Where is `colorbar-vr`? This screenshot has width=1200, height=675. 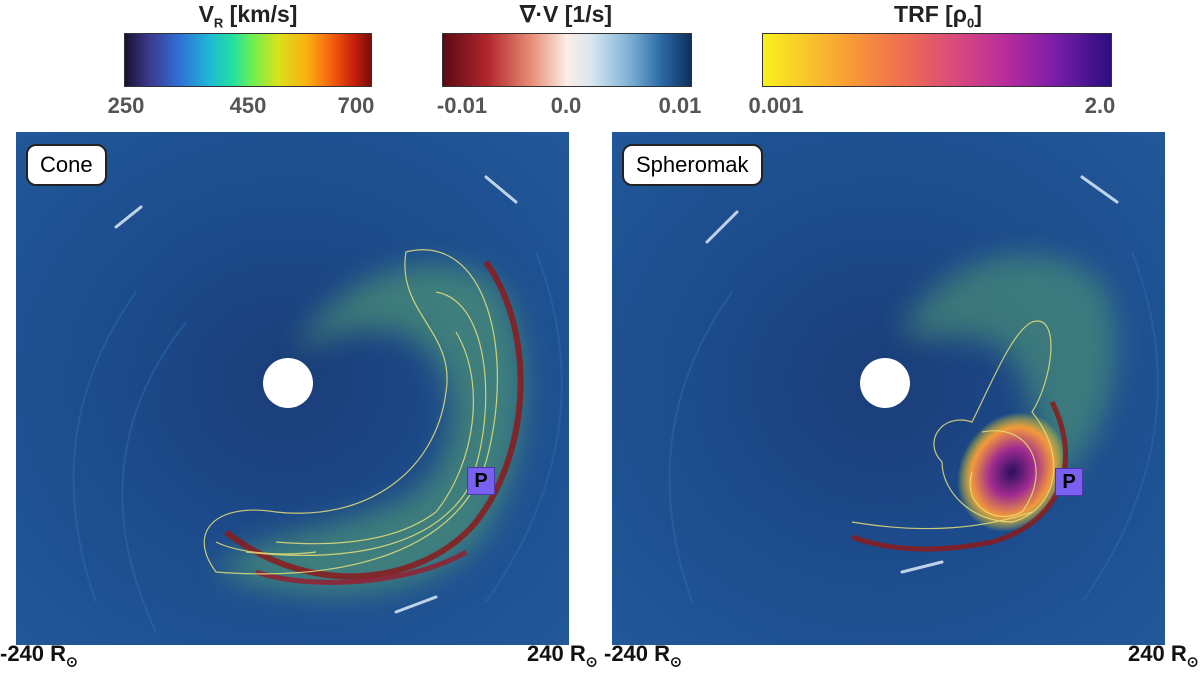
colorbar-vr is located at coordinates (248, 60).